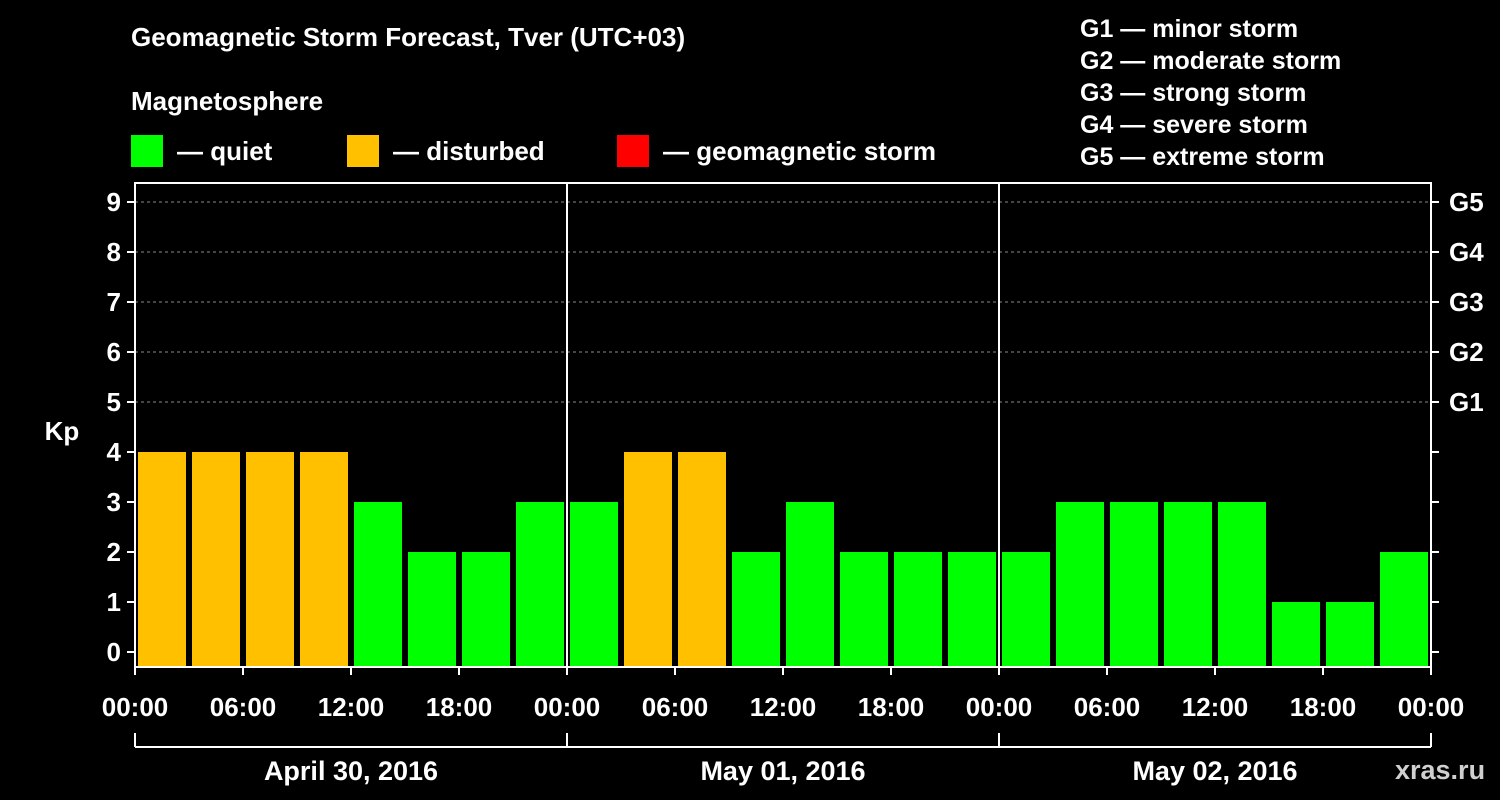 The image size is (1500, 800). What do you see at coordinates (800, 150) in the screenshot?
I see `legend-storm-label: — geomagnetic storm` at bounding box center [800, 150].